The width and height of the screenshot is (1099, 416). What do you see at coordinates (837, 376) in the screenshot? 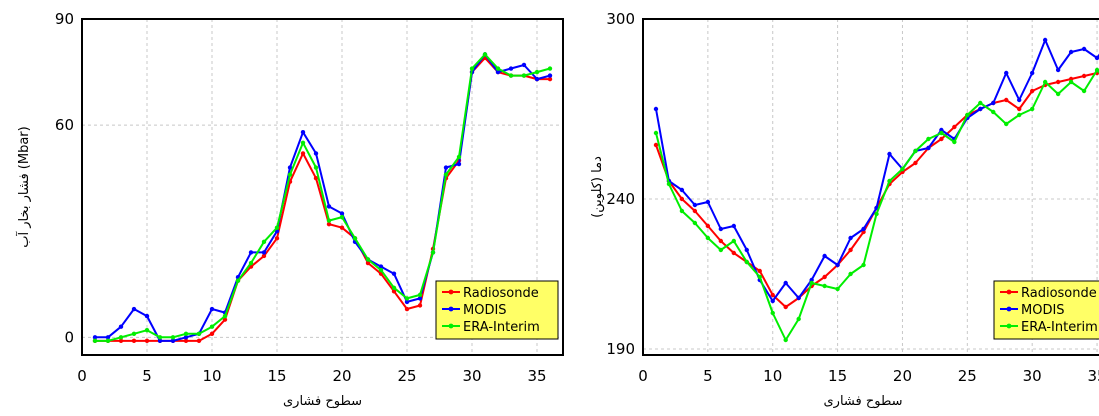
I see `x-tick-label: 15` at bounding box center [837, 376].